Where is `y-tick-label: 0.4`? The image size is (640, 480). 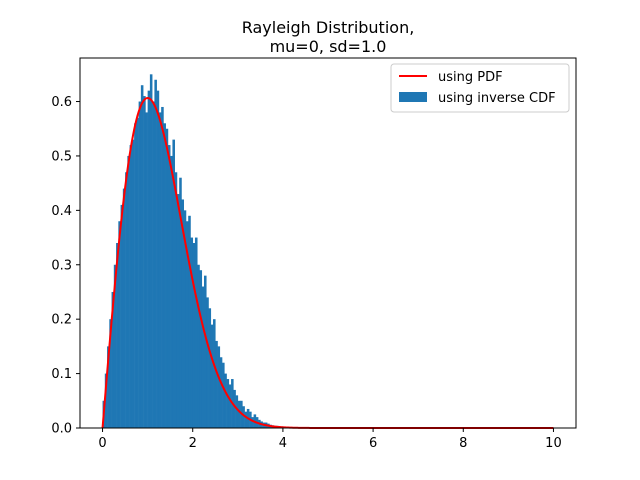 y-tick-label: 0.4 is located at coordinates (61, 211).